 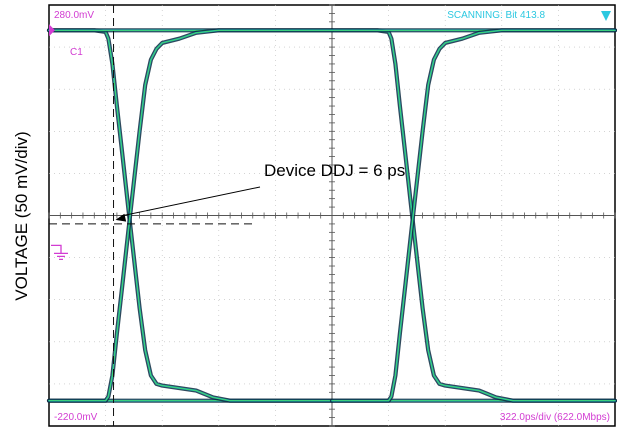 What do you see at coordinates (59, 252) in the screenshot?
I see `ground-marker-icon` at bounding box center [59, 252].